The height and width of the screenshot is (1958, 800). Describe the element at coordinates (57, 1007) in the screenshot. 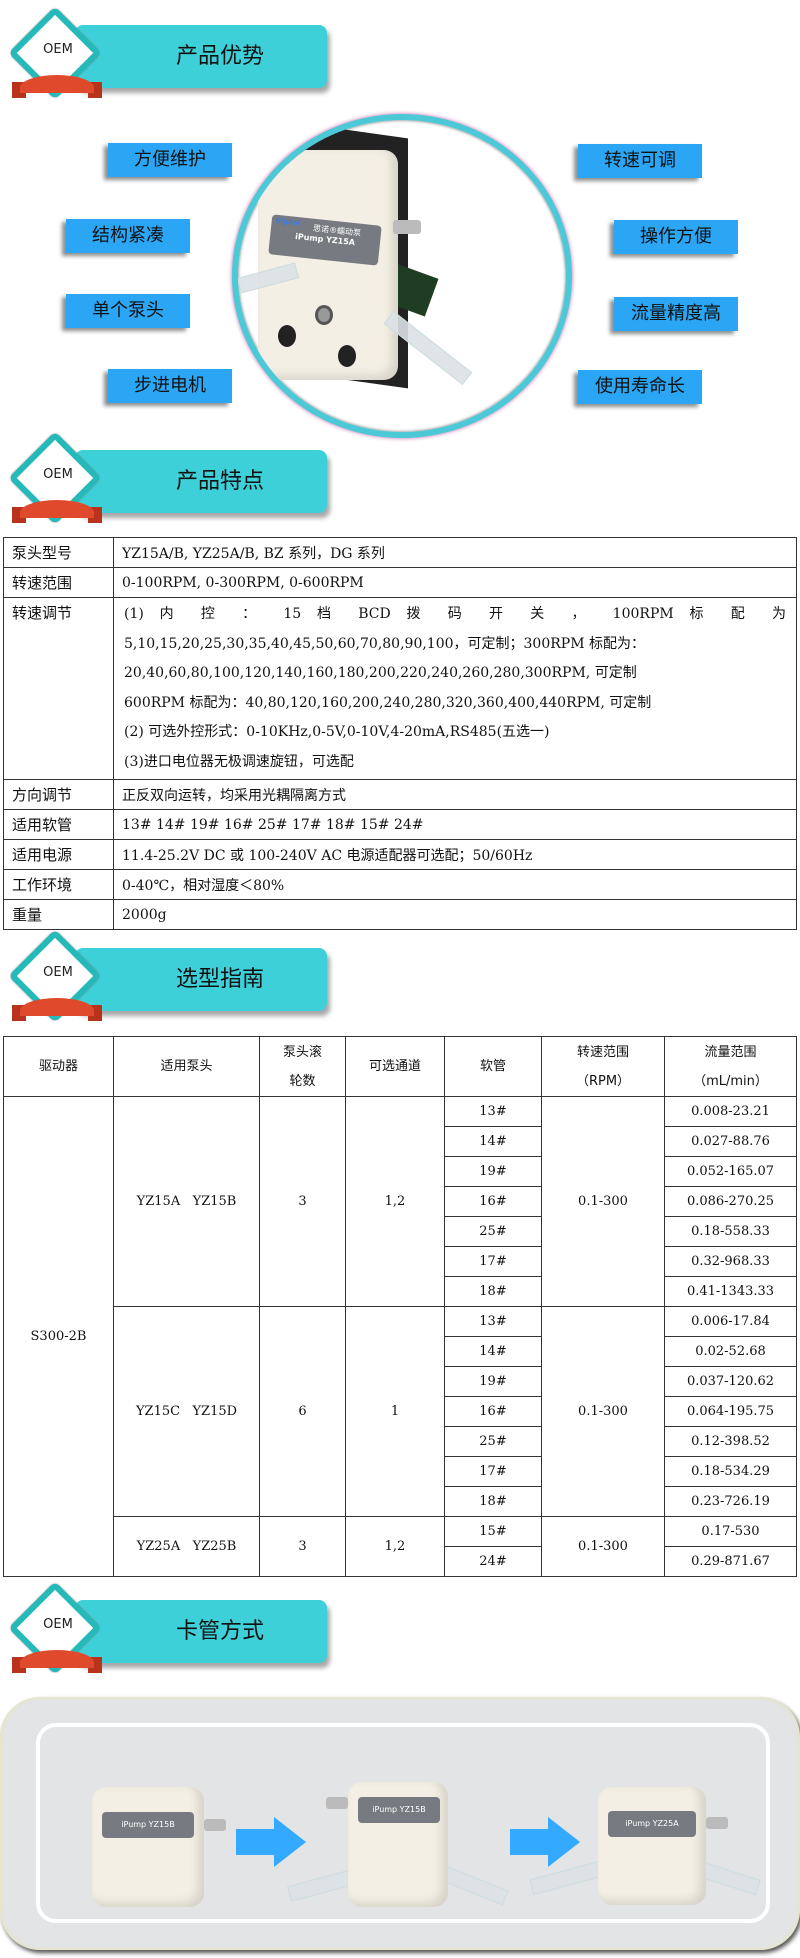

I see `ribbon-icon` at that location.